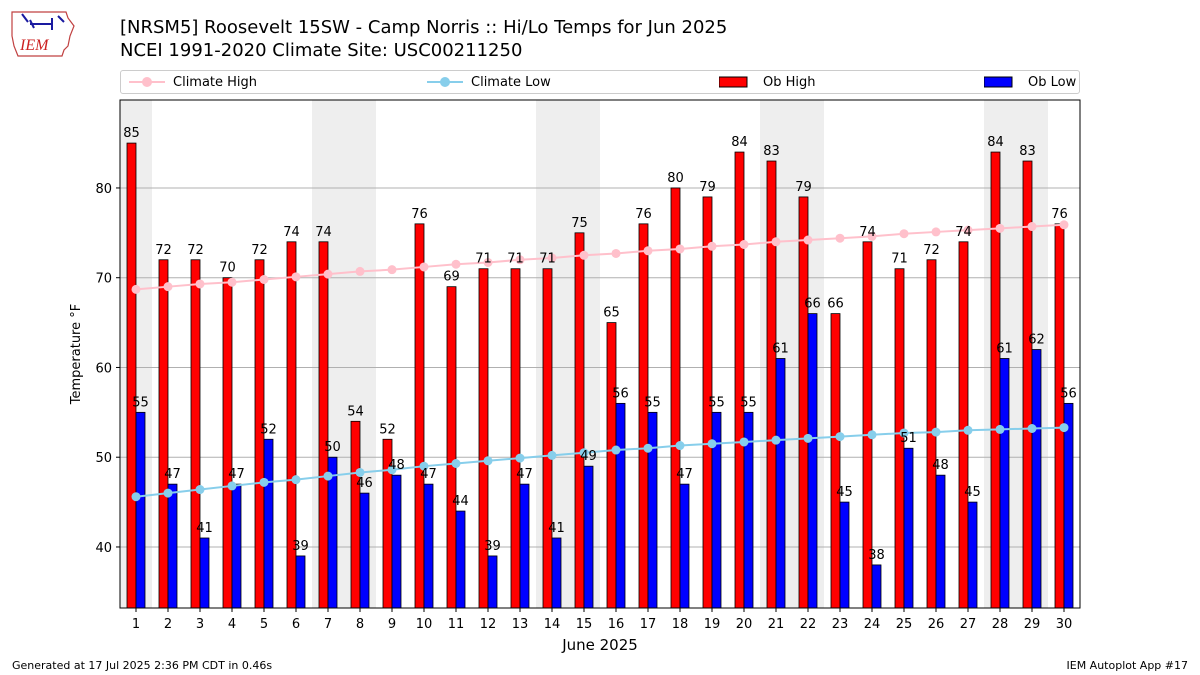 Image resolution: width=1200 pixels, height=675 pixels. What do you see at coordinates (355, 411) in the screenshot?
I see `ob-high-value-label: 54` at bounding box center [355, 411].